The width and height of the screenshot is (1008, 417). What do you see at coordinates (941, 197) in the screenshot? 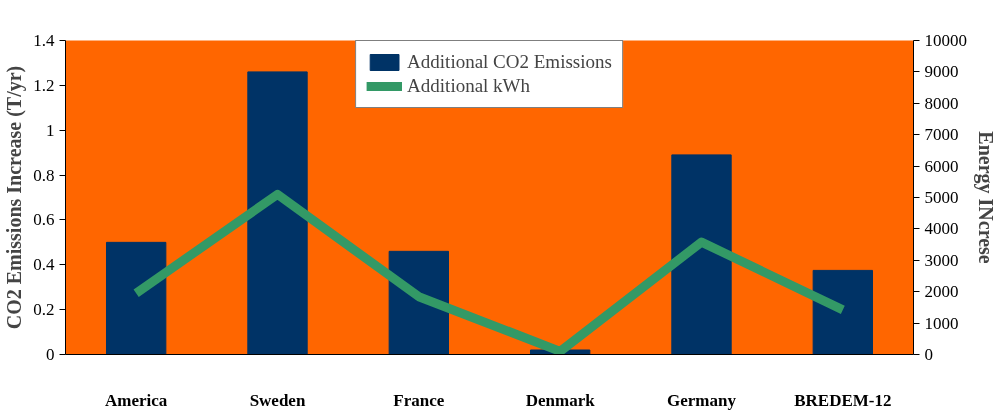
I see `y2-tick-label: 5000` at bounding box center [941, 197].